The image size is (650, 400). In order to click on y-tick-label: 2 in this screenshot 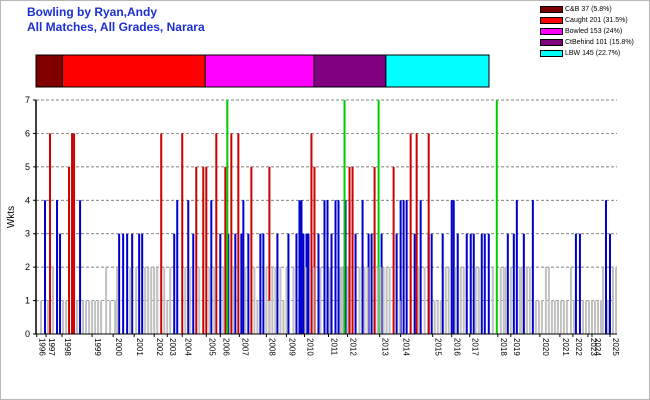, I will do `click(27, 267)`.